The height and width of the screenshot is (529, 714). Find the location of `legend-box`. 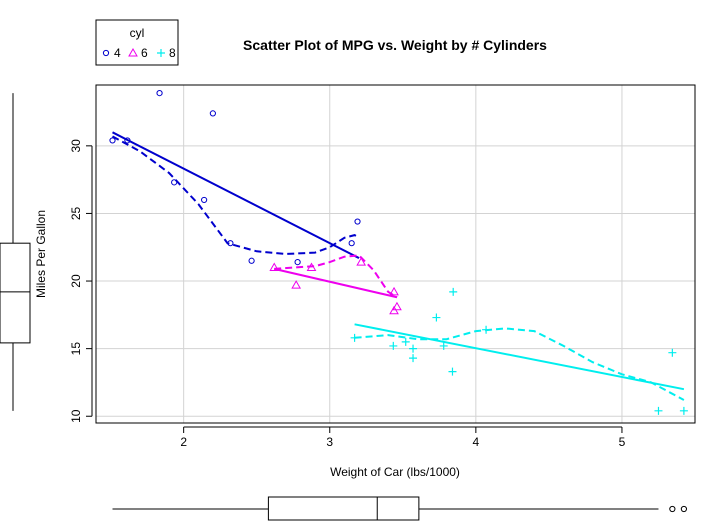

legend-box is located at coordinates (137, 42).